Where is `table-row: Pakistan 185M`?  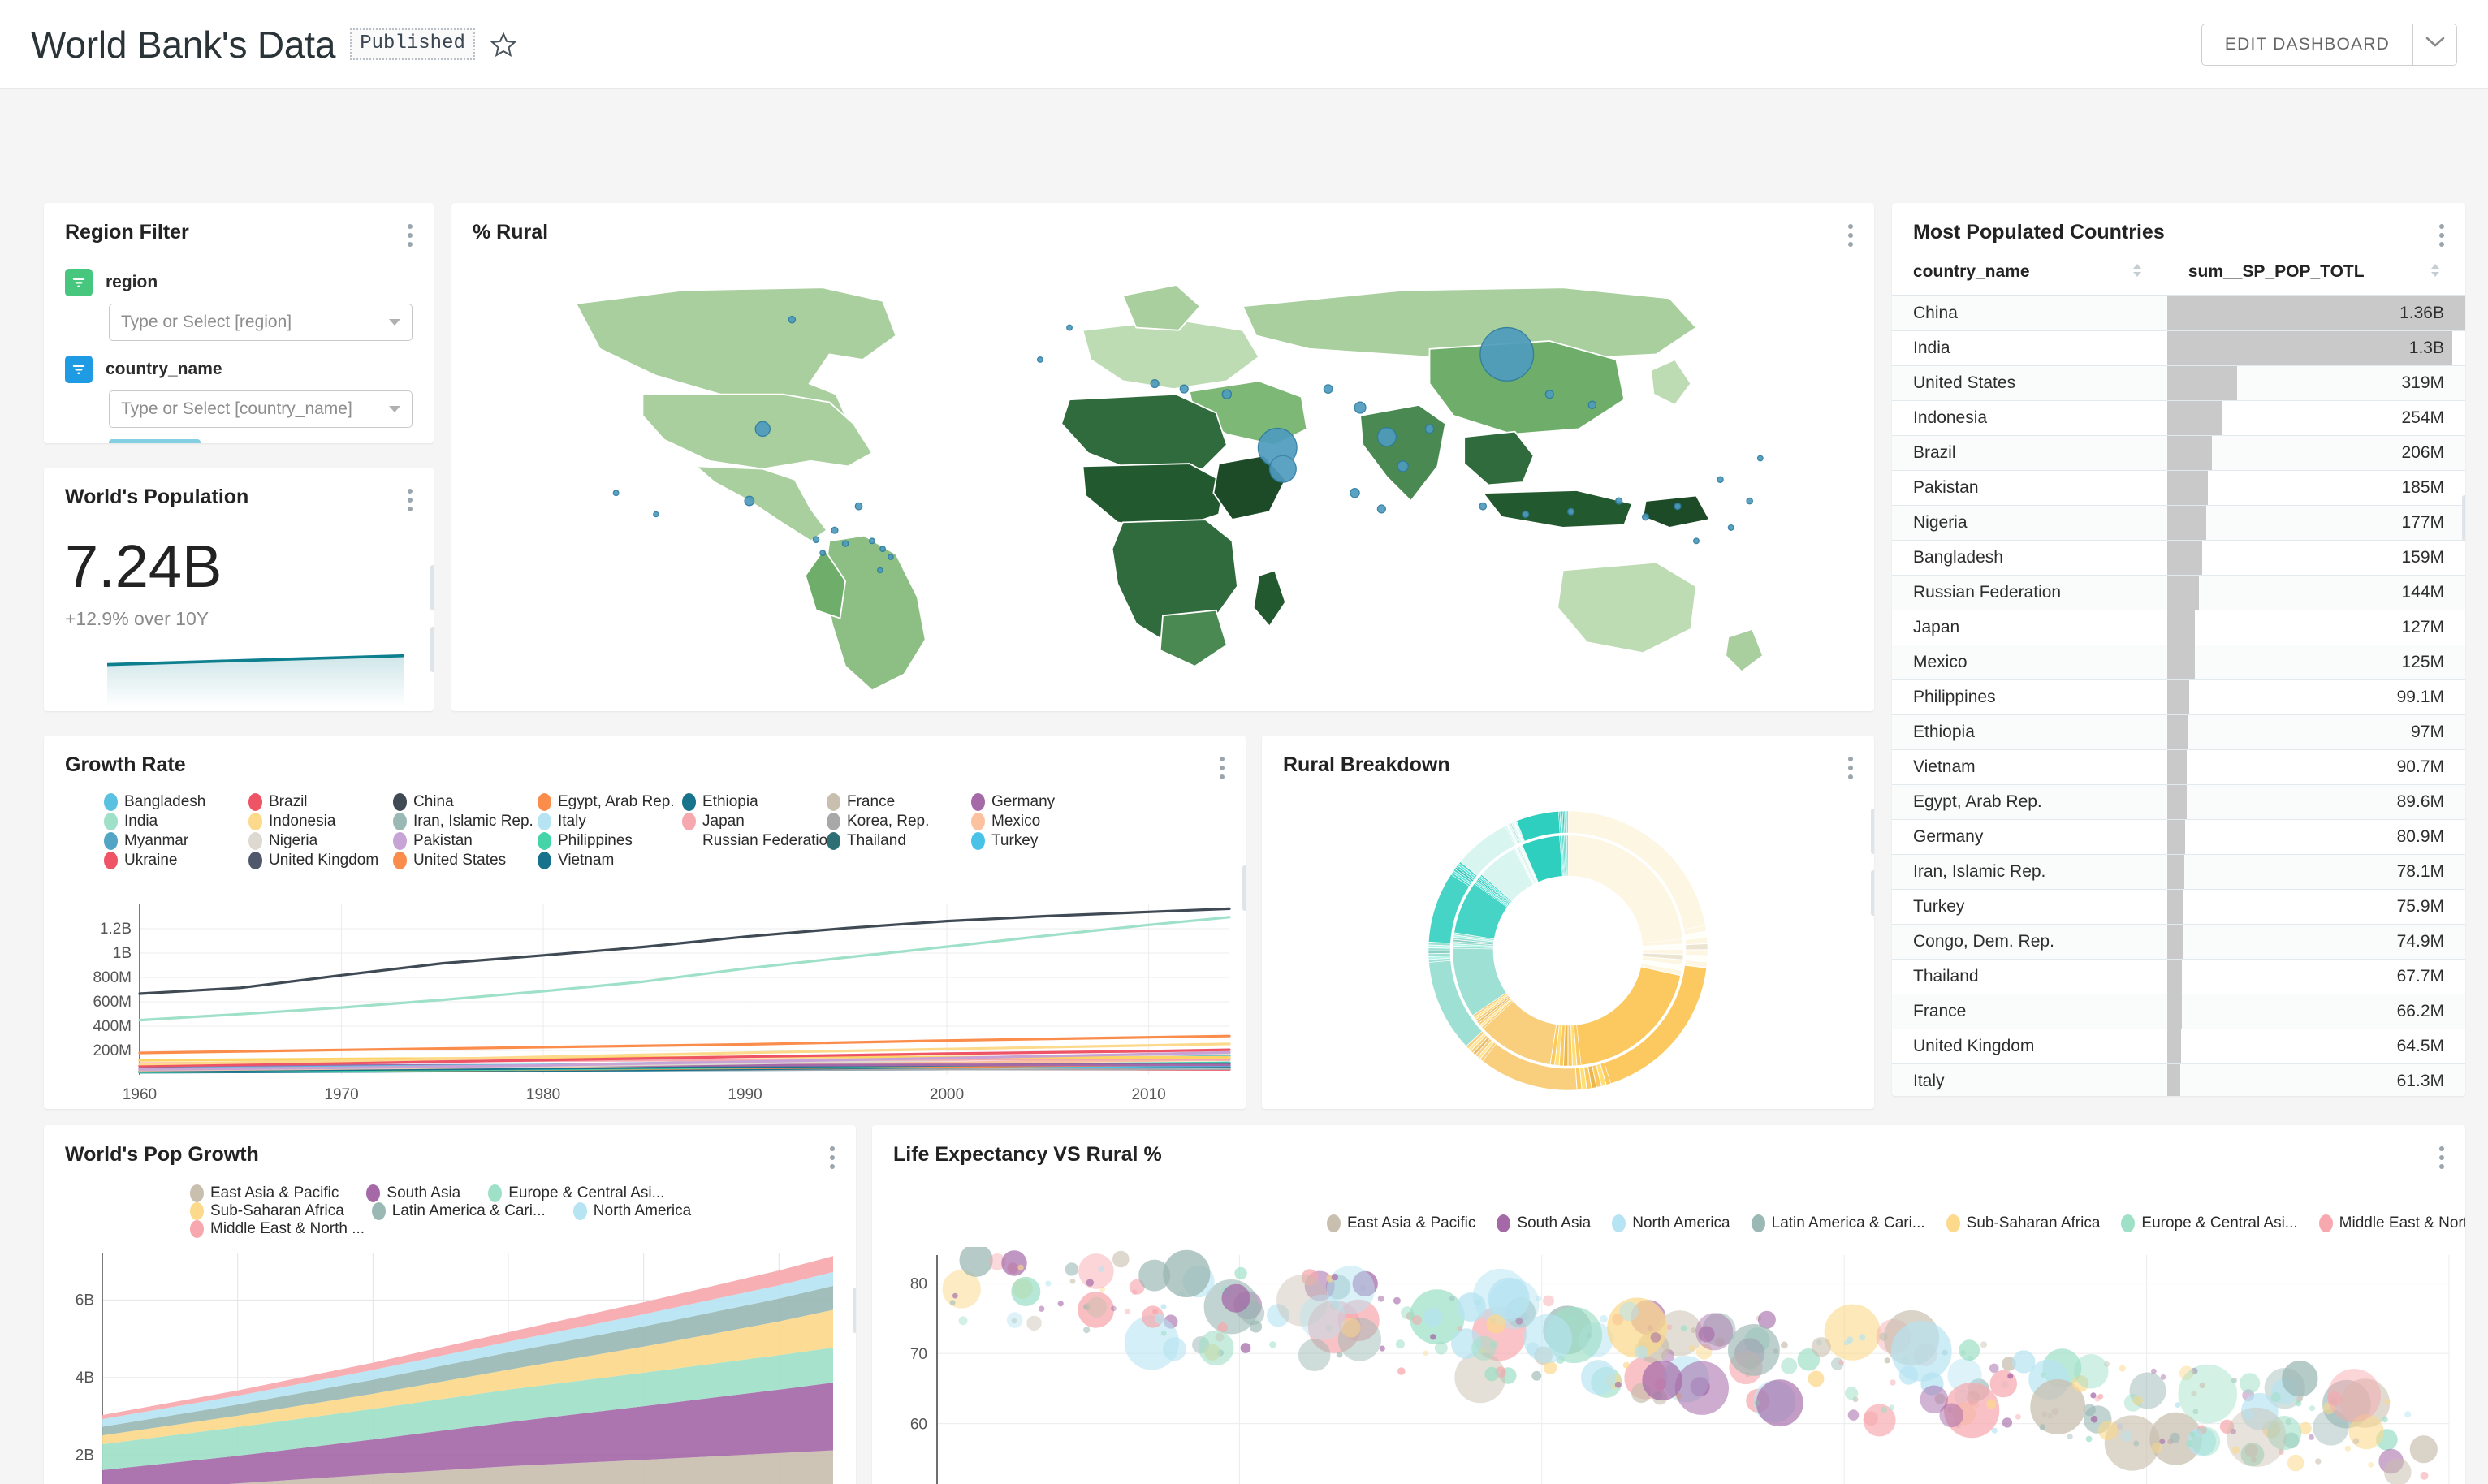 table-row: Pakistan 185M is located at coordinates (2178, 488).